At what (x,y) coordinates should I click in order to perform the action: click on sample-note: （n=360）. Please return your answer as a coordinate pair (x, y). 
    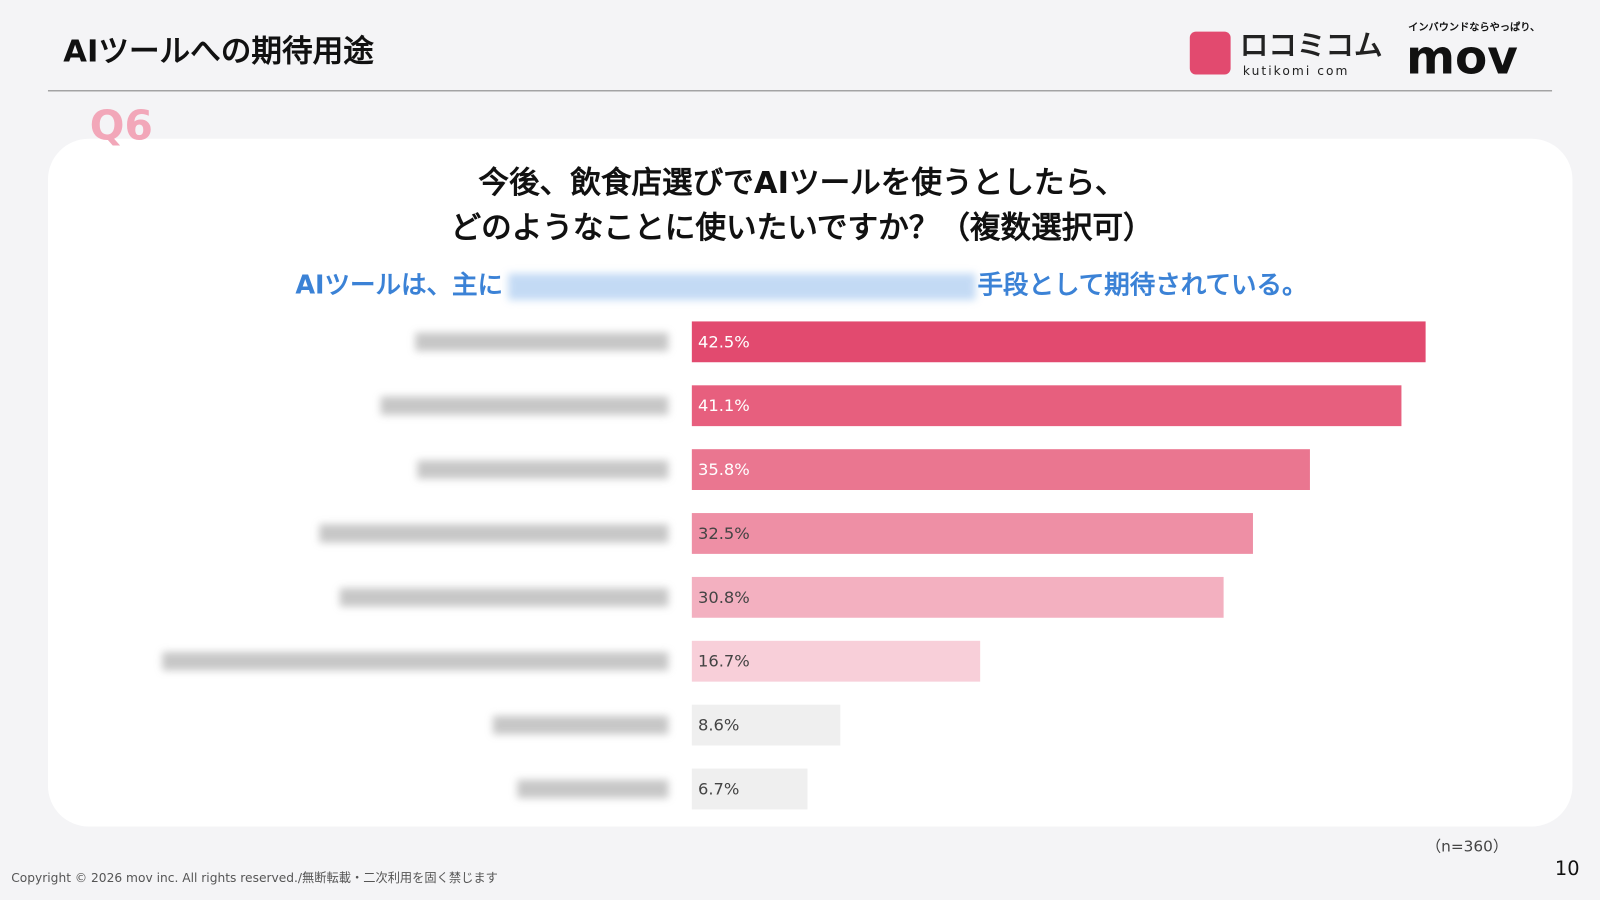
    Looking at the image, I should click on (1467, 846).